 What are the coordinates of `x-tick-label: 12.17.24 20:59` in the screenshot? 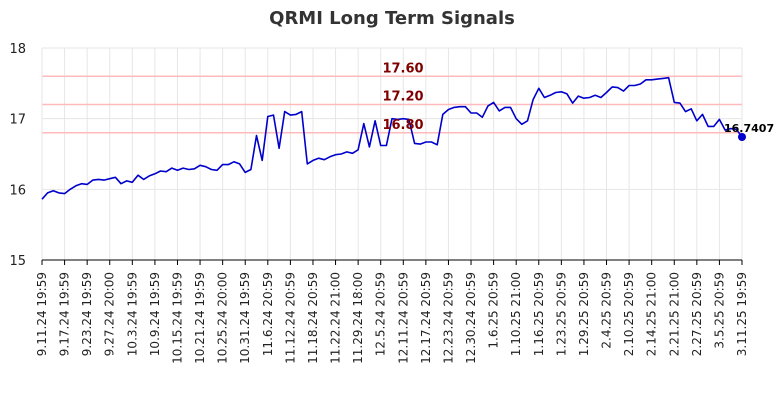 It's located at (426, 318).